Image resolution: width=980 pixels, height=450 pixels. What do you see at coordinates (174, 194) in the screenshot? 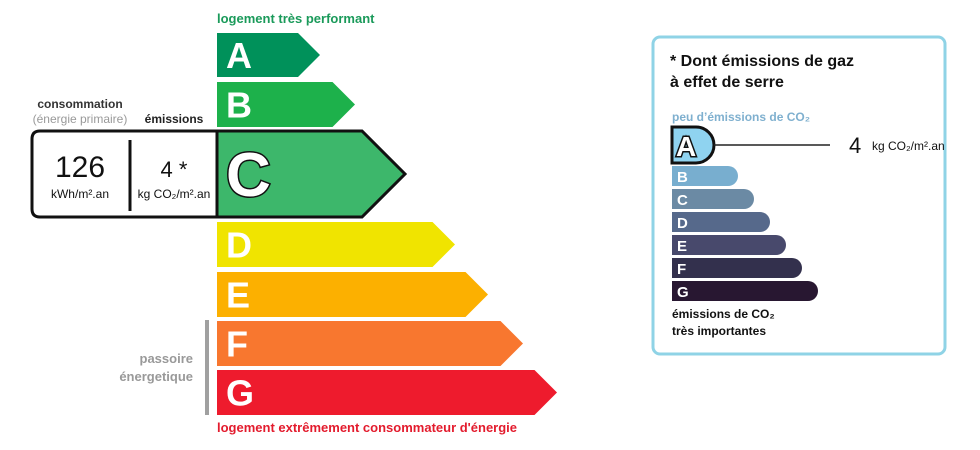
I see `emissions-unit: kg CO₂/m².an` at bounding box center [174, 194].